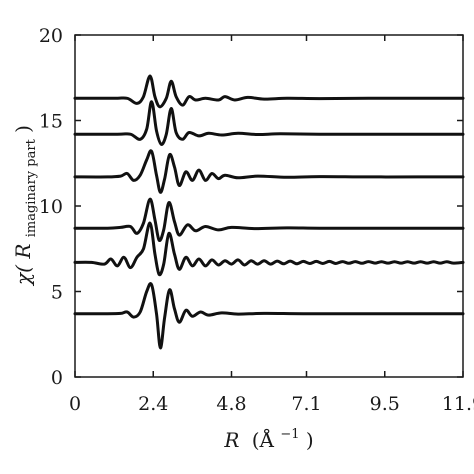 Image resolution: width=474 pixels, height=474 pixels. Describe the element at coordinates (57, 378) in the screenshot. I see `y-tick-label: 0` at that location.